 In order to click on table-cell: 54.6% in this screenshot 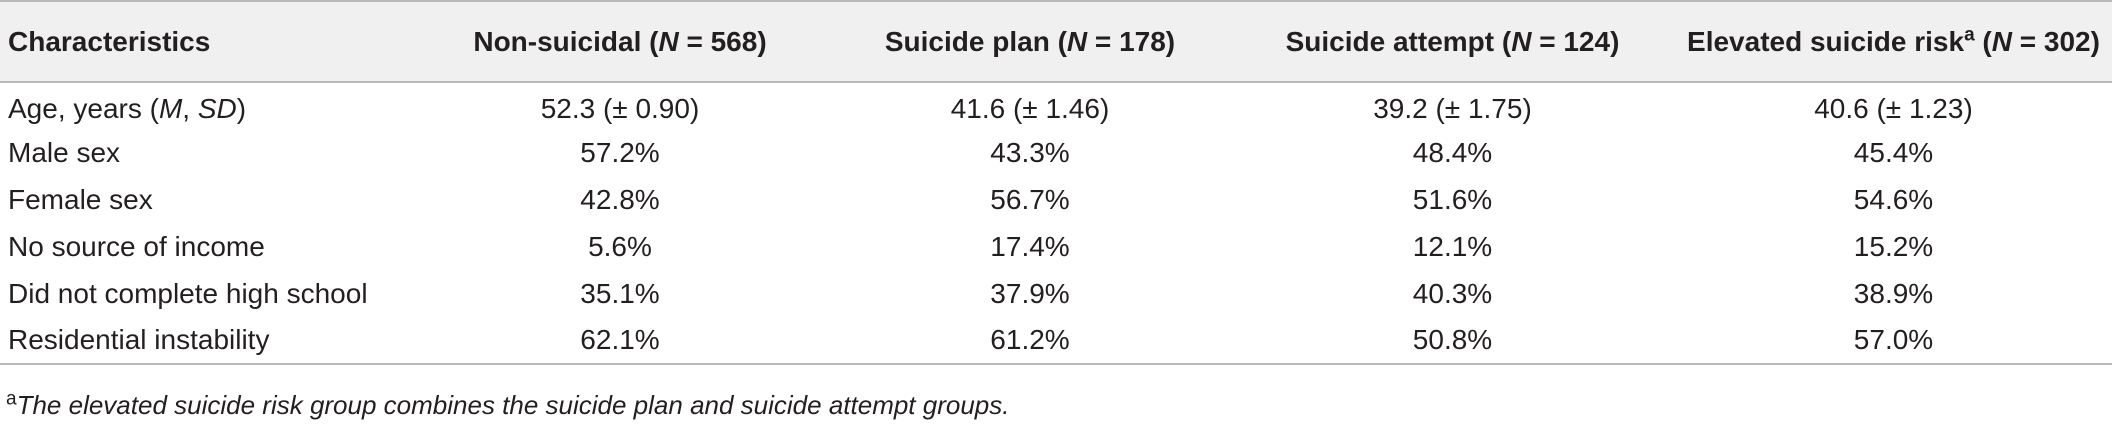, I will do `click(1893, 199)`.